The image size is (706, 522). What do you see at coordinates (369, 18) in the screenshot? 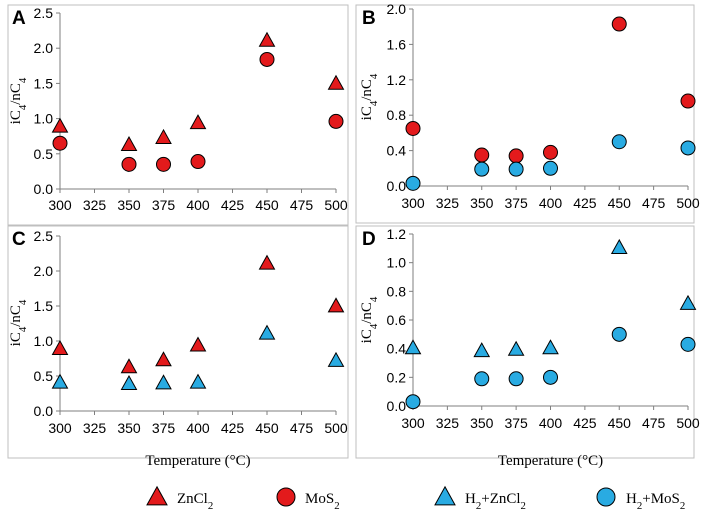
I see `panel-label: B` at bounding box center [369, 18].